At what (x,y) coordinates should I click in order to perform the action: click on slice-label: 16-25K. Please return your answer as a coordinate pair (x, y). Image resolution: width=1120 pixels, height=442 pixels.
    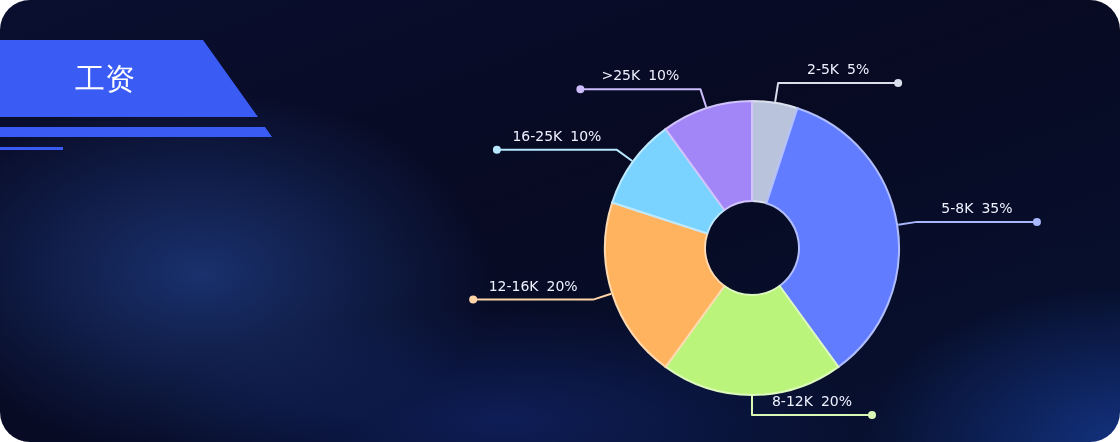
    Looking at the image, I should click on (538, 135).